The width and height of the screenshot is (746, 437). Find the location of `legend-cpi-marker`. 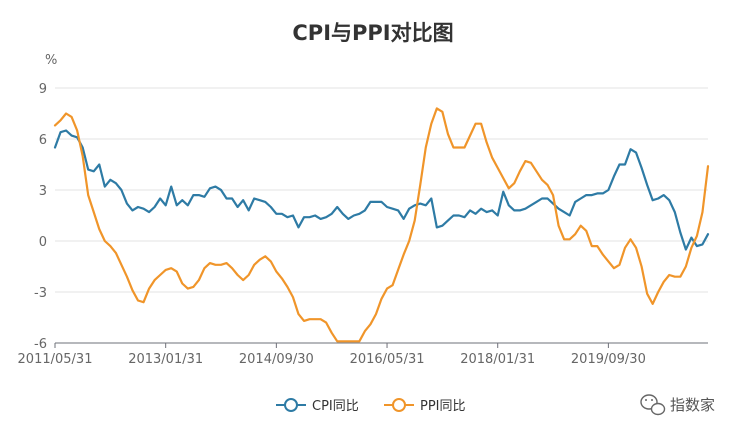

legend-cpi-marker is located at coordinates (291, 405).